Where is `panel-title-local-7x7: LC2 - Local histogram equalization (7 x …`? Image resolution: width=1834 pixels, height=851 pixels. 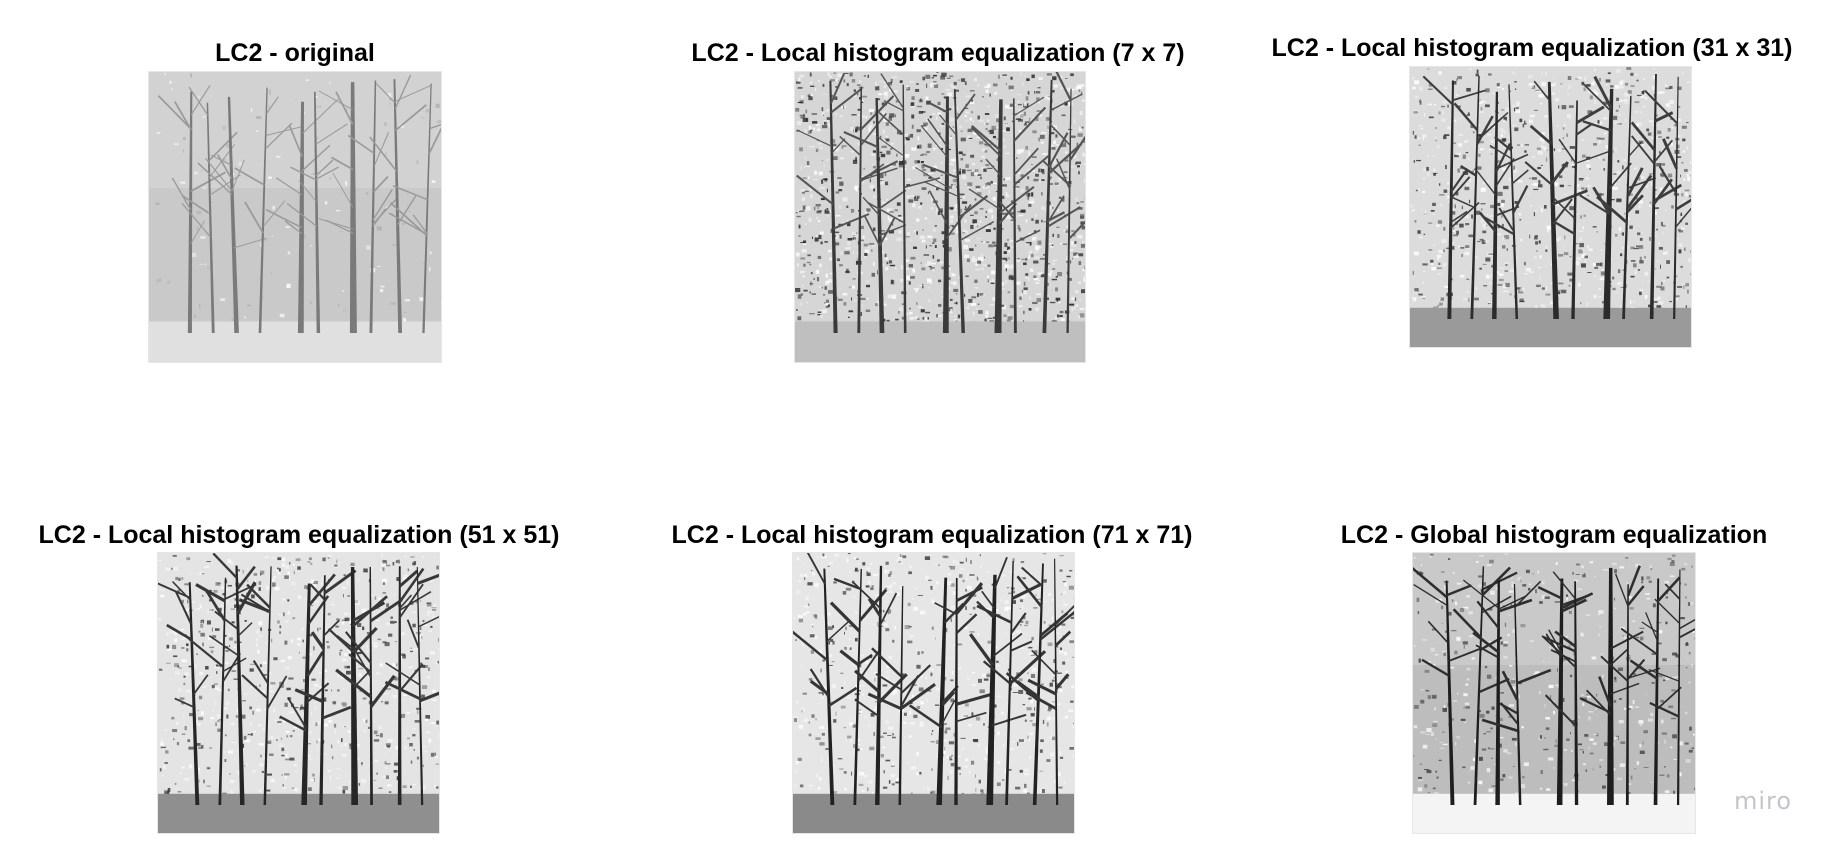
panel-title-local-7x7: LC2 - Local histogram equalization (7 x … is located at coordinates (938, 53).